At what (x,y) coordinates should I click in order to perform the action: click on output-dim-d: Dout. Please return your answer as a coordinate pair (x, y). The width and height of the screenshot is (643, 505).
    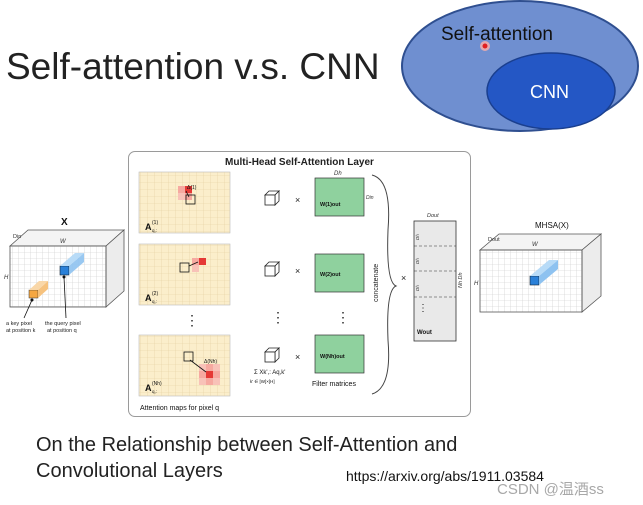
    Looking at the image, I should click on (494, 240).